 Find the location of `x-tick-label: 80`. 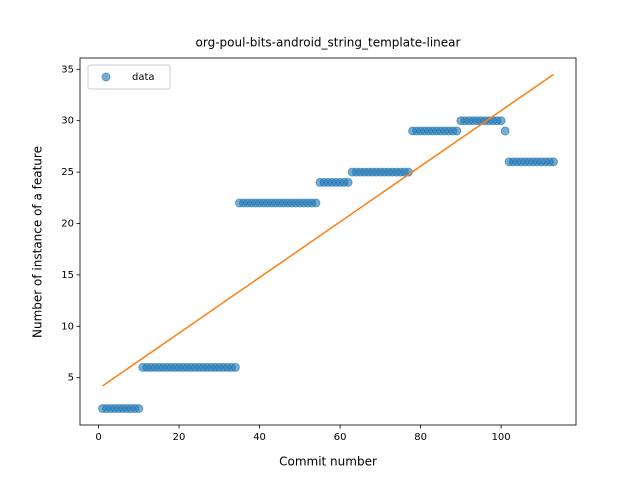

x-tick-label: 80 is located at coordinates (420, 437).